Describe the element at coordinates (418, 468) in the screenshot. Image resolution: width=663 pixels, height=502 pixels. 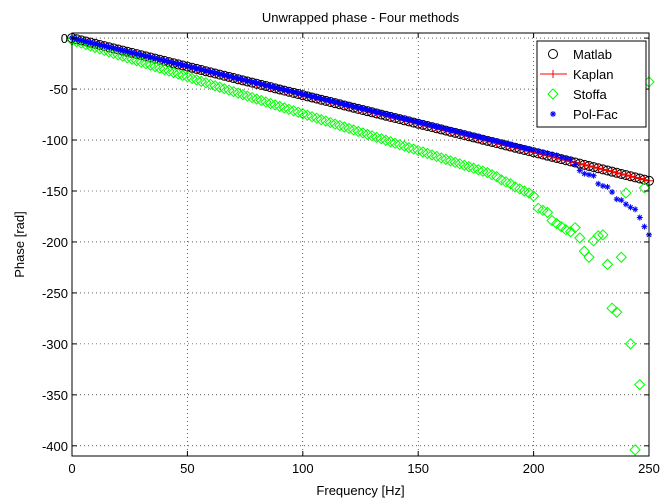
I see `x-tick-label: 150` at that location.